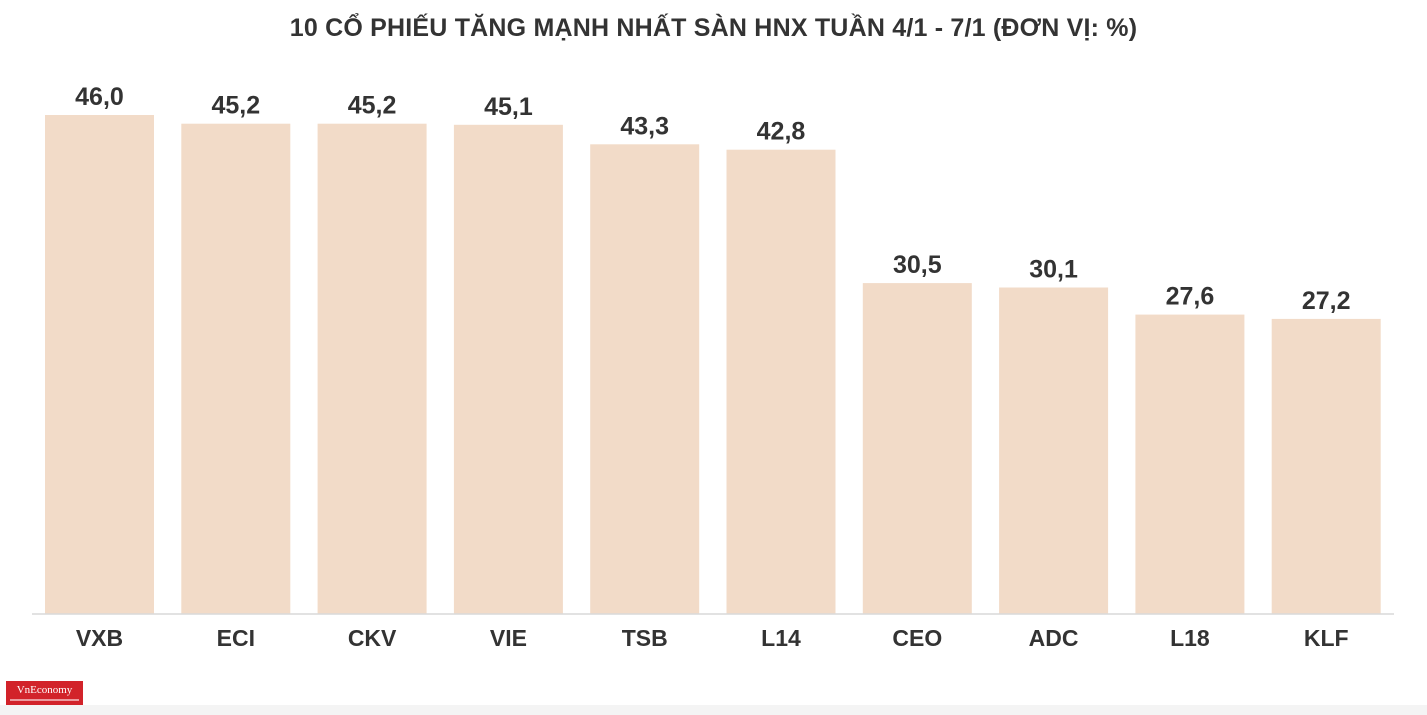 This screenshot has height=715, width=1427. I want to click on bar-ckv, so click(372, 368).